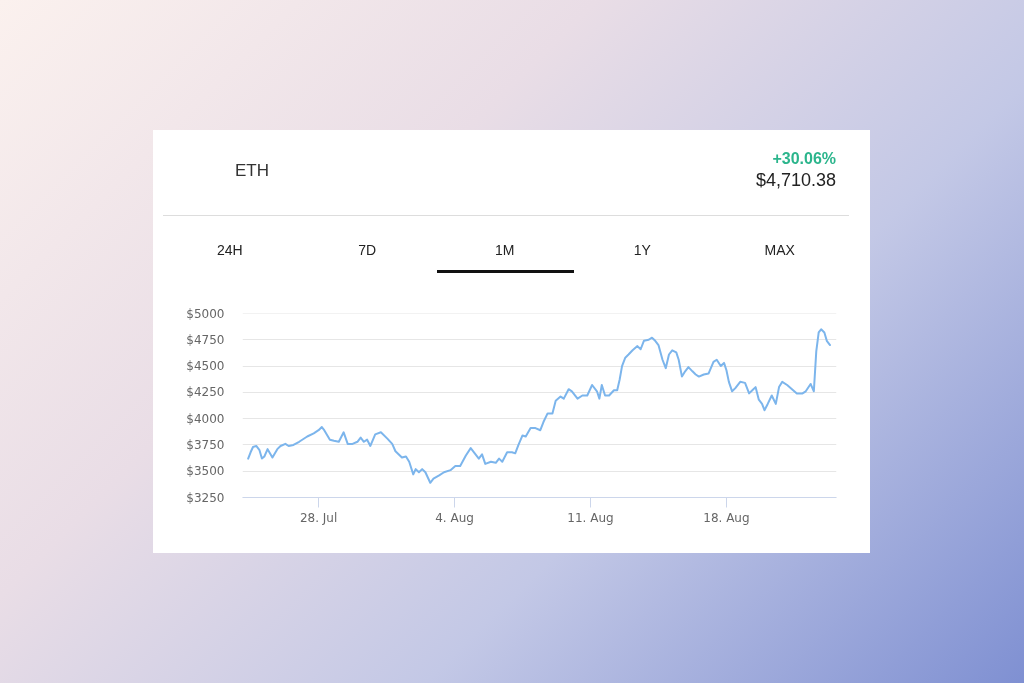  I want to click on text: MAX, so click(779, 250).